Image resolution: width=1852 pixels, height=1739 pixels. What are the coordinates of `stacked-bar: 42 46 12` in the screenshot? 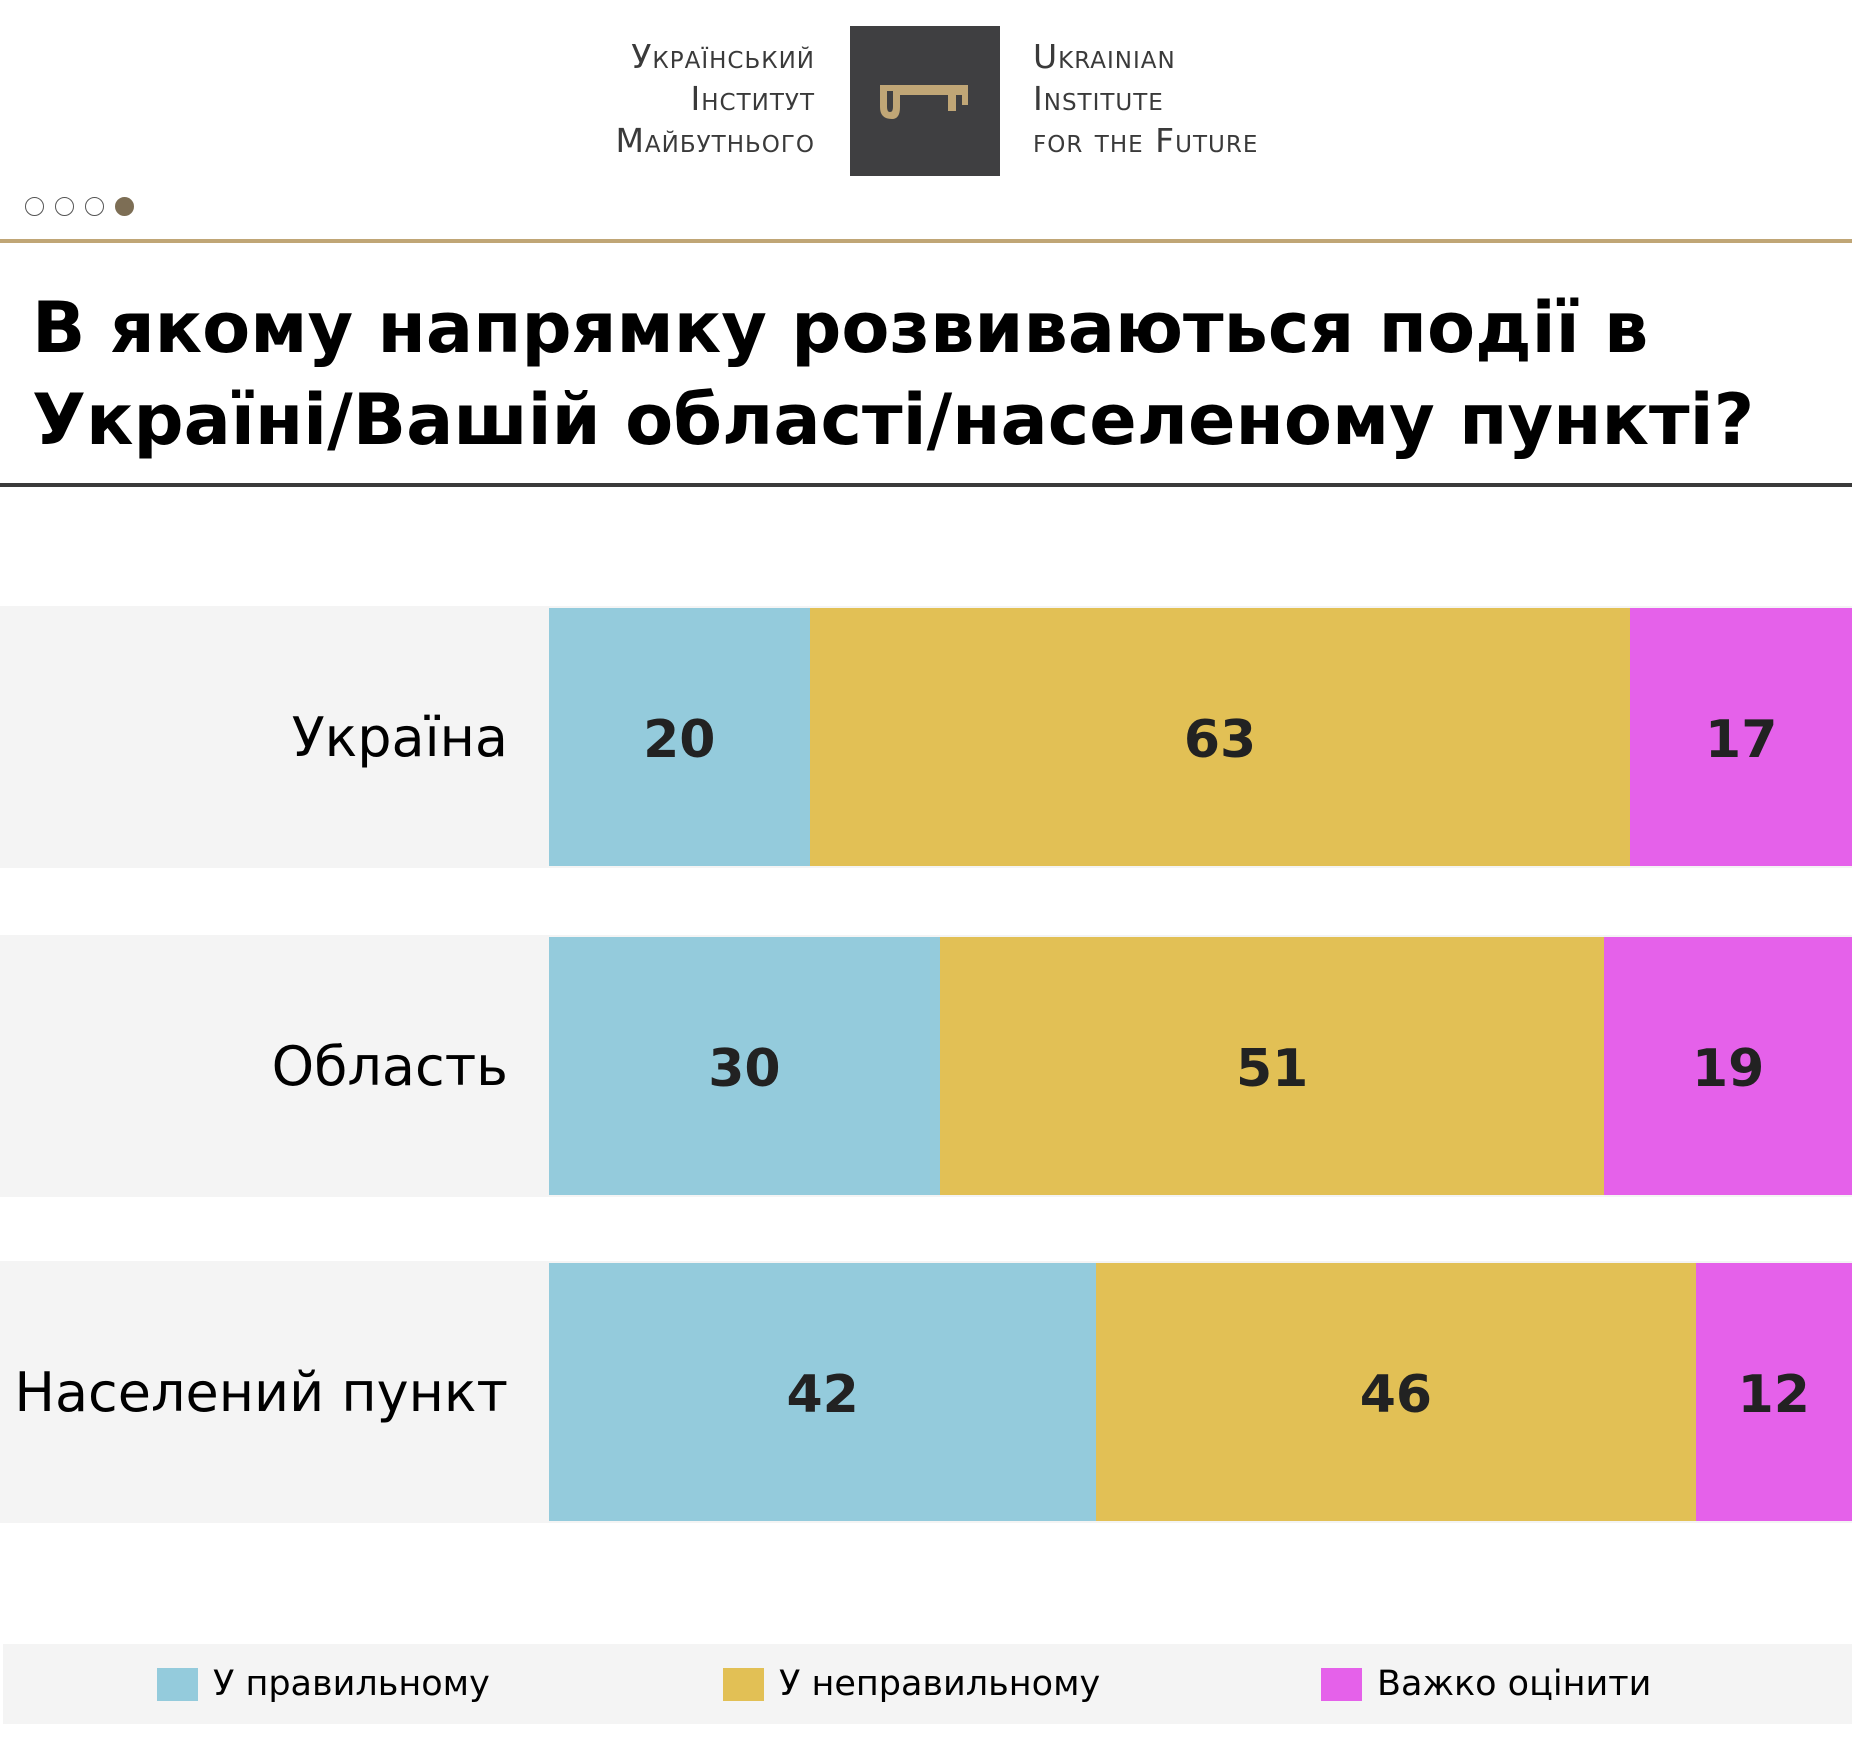 It's located at (1200, 1392).